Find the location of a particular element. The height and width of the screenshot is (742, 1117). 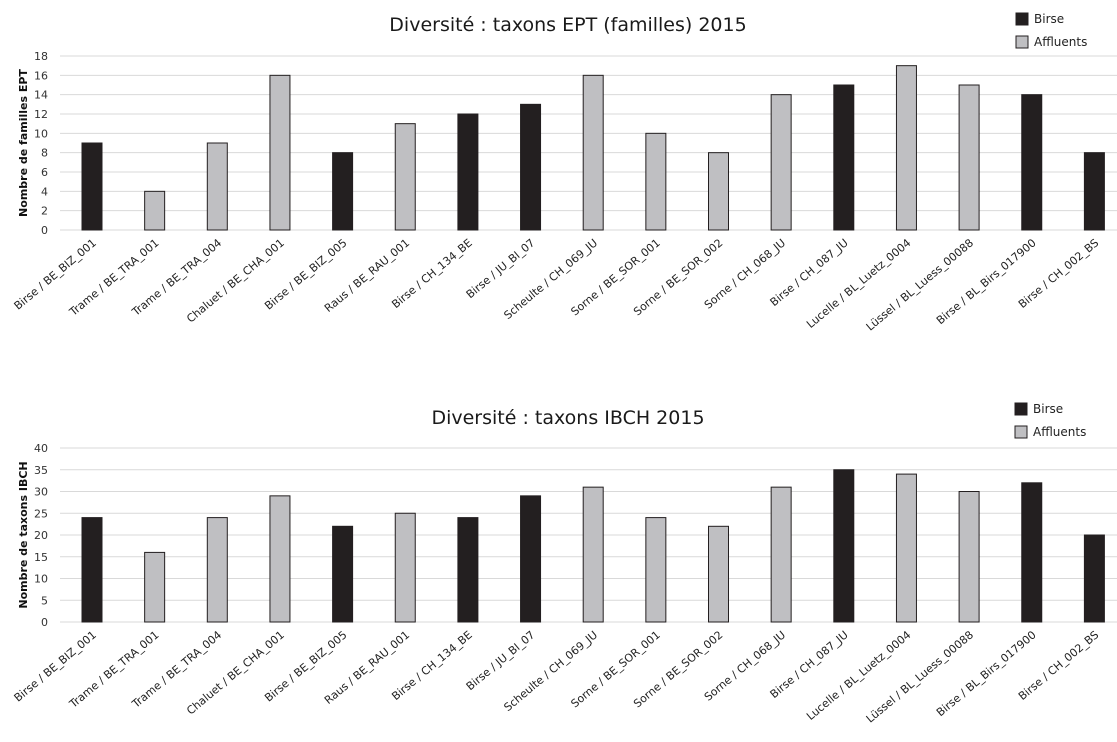

chart-title: Diversité : taxons IBCH 2015 is located at coordinates (567, 418).